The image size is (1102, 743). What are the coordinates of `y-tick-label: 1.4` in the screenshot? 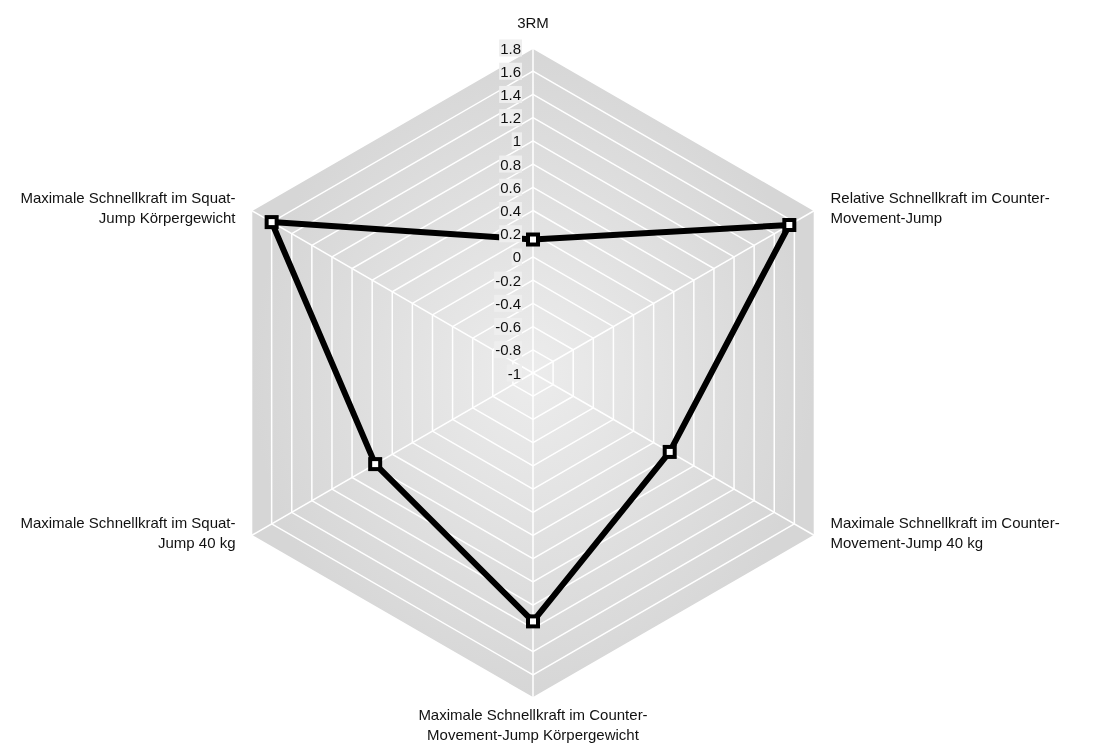 It's located at (510, 94).